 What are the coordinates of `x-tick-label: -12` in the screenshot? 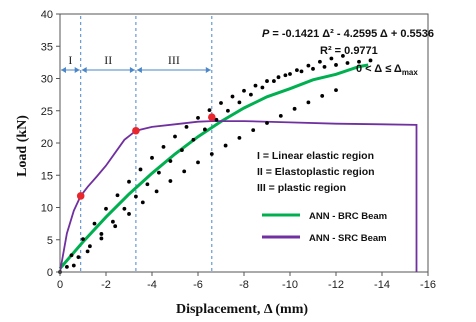 It's located at (336, 285).